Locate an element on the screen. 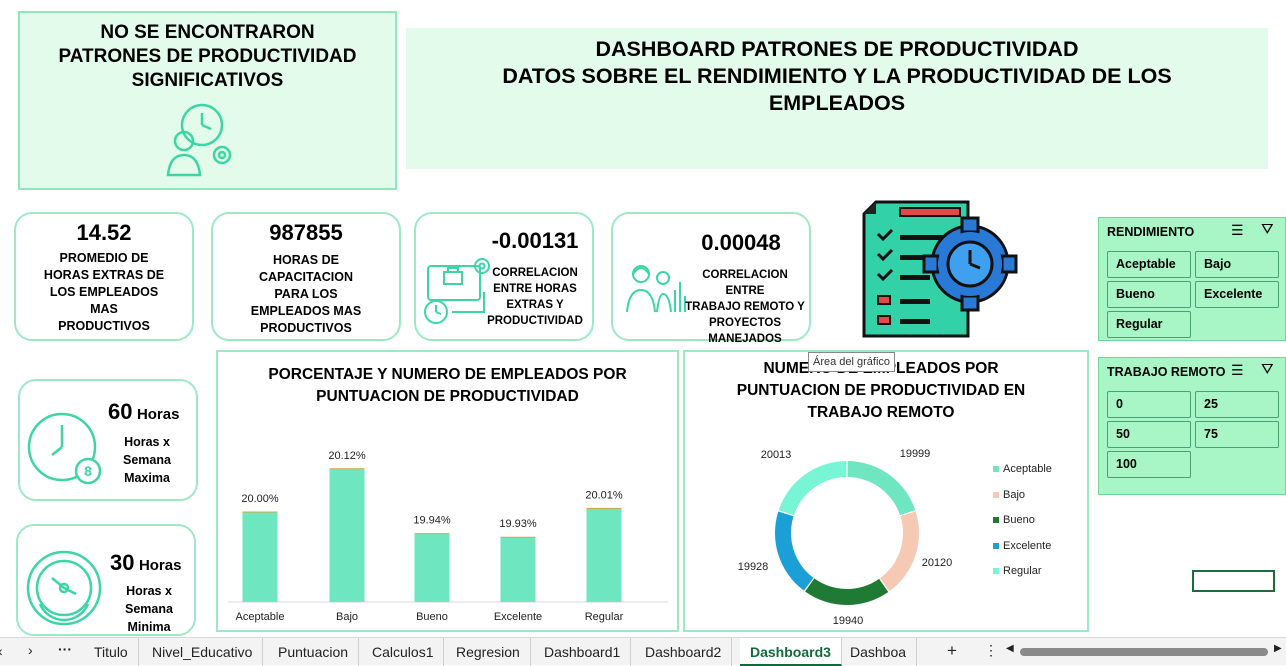  legend-item-aceptable: Aceptable is located at coordinates (1022, 469).